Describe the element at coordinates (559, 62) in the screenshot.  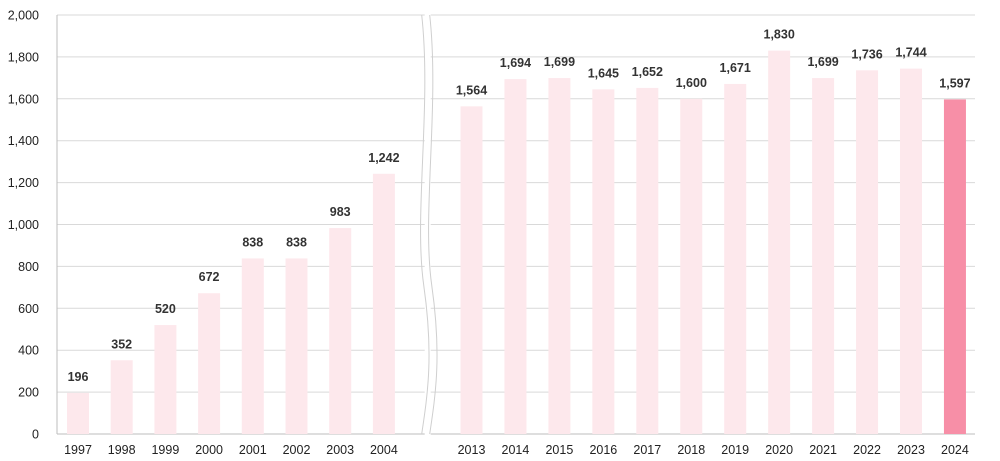
I see `value-label-2015: 1,699` at that location.